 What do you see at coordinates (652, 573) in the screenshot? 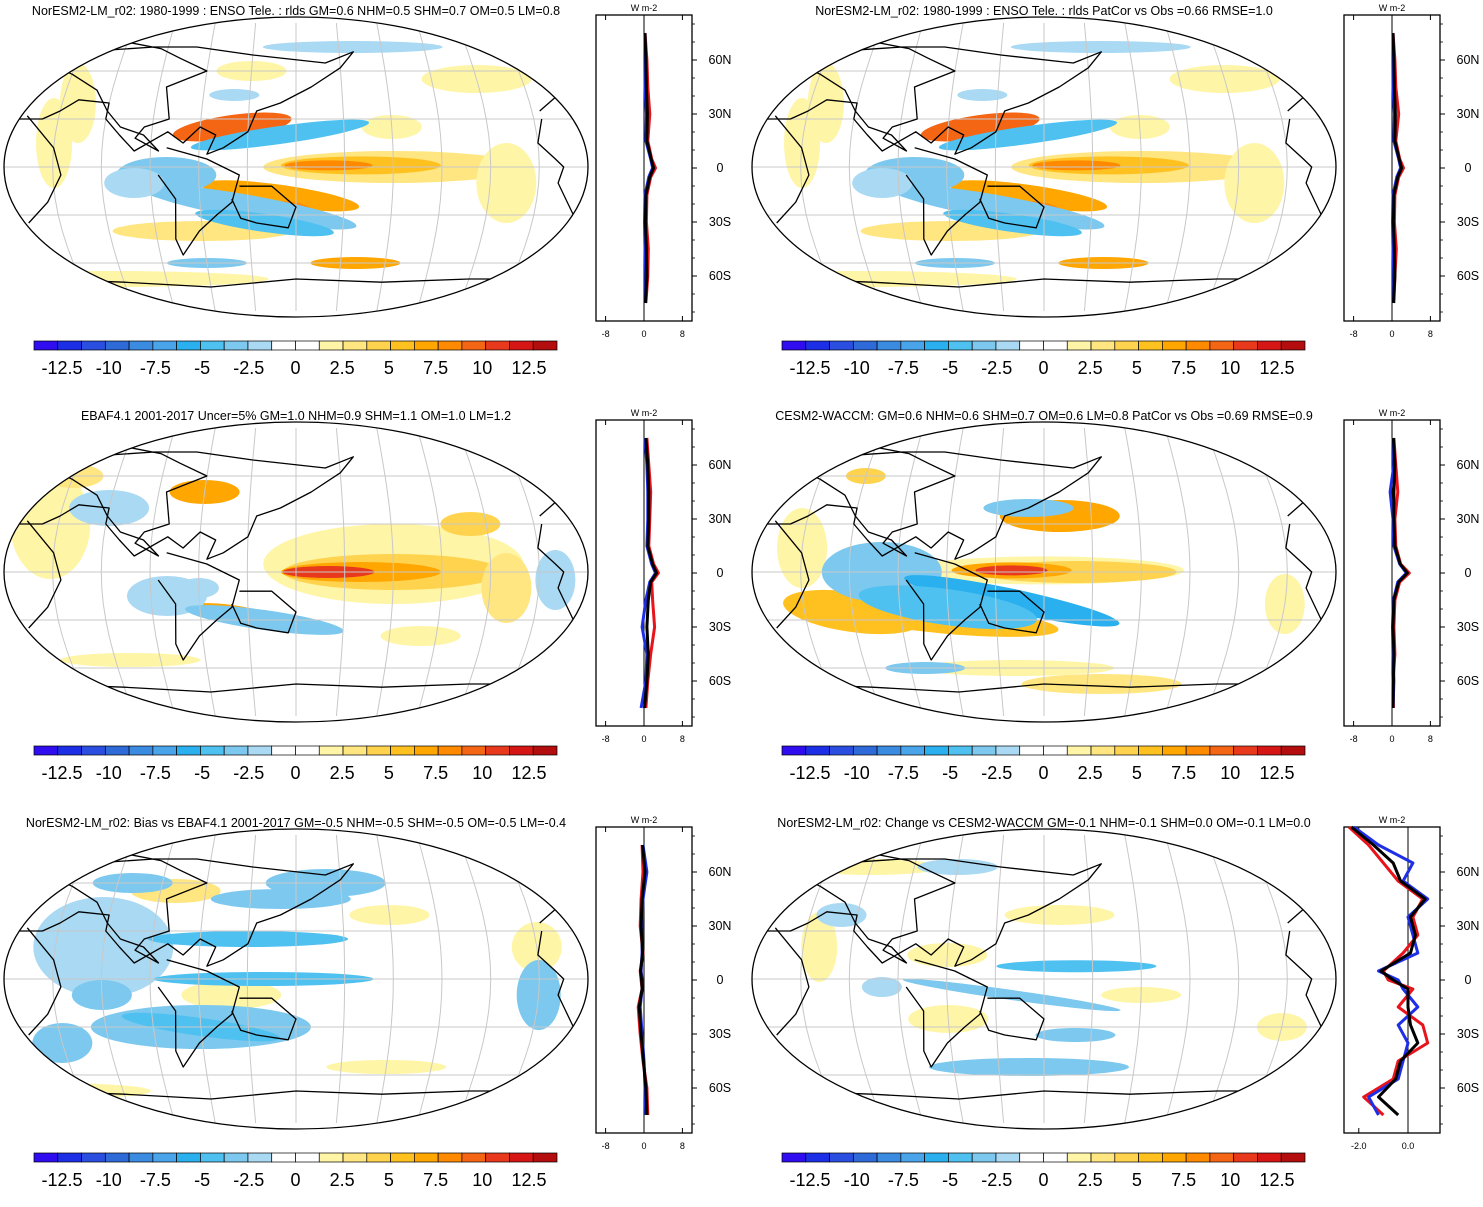
I see `zonal-line-model` at bounding box center [652, 573].